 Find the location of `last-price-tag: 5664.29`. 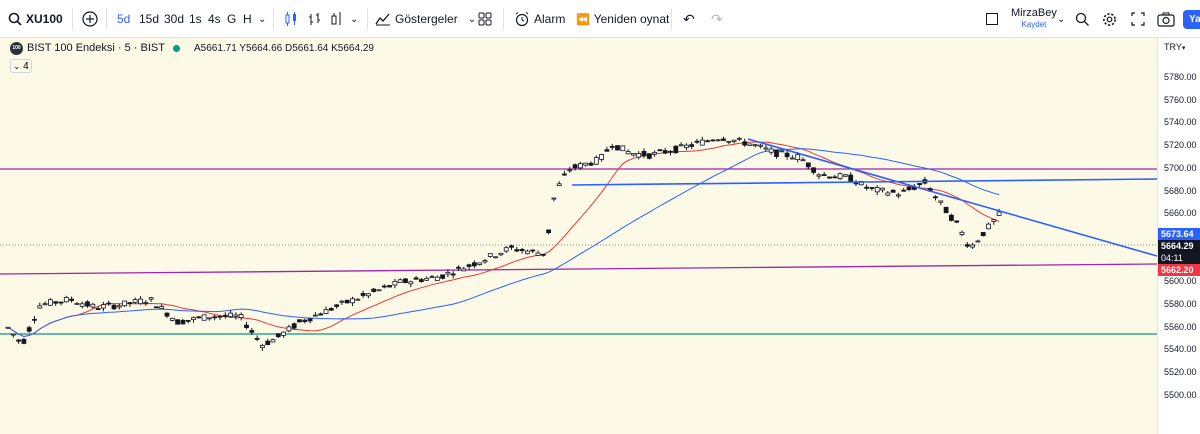

last-price-tag: 5664.29 is located at coordinates (1179, 246).